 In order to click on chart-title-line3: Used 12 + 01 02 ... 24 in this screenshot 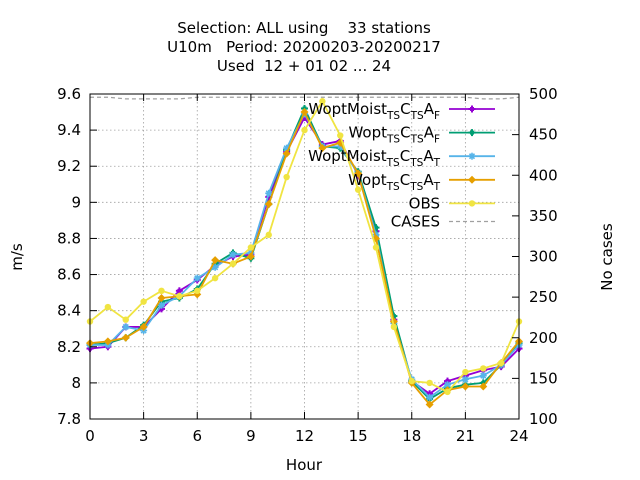, I will do `click(304, 66)`.